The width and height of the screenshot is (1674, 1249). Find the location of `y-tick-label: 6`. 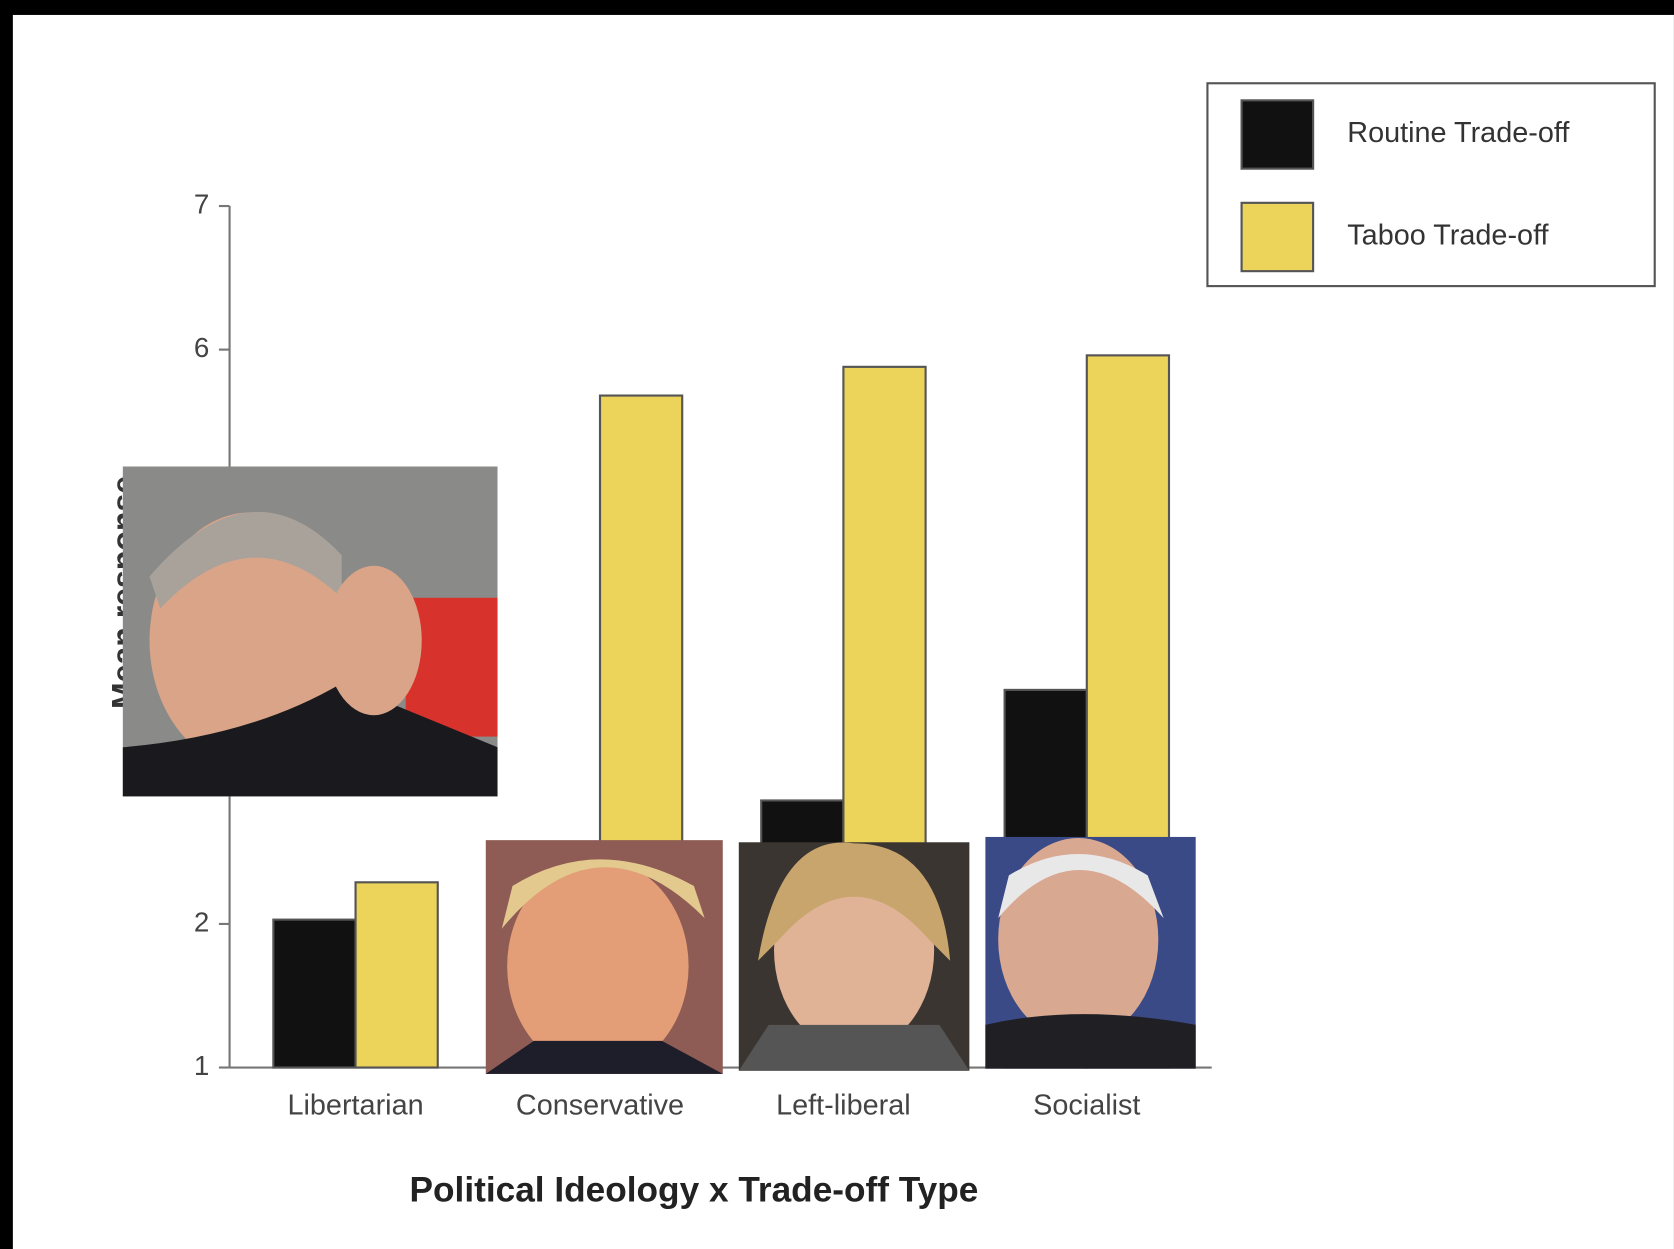

y-tick-label: 6 is located at coordinates (201, 347).